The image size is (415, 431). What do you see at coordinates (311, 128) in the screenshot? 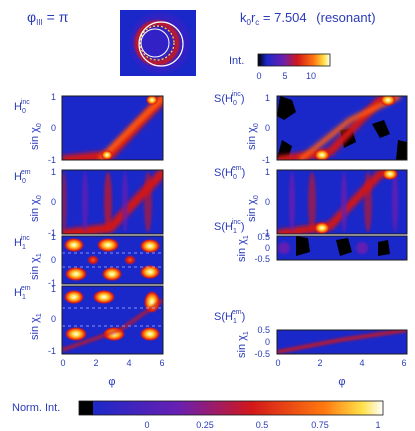
I see `panel-s-h0-inc: 1 0 -1 S(H0inc) sin χ0` at bounding box center [311, 128].